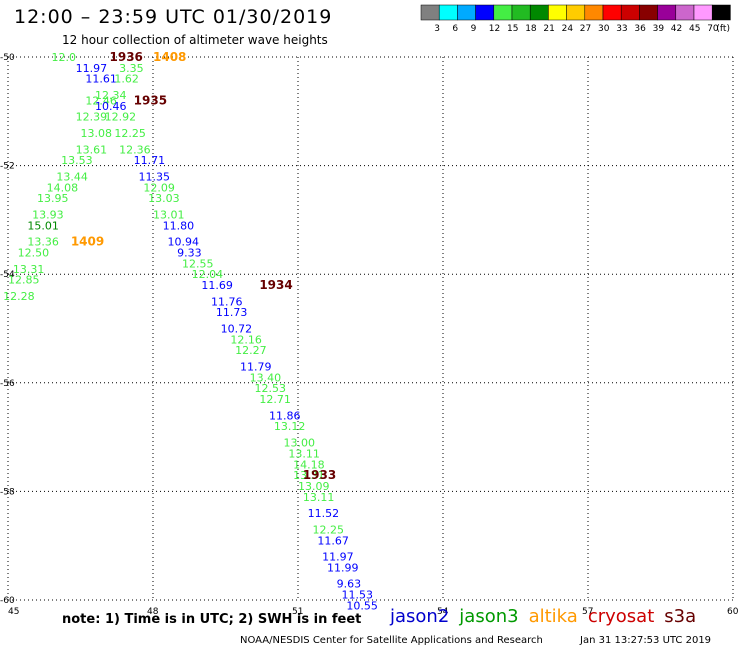 This screenshot has width=740, height=650. I want to click on colorbar-label: 18, so click(531, 29).